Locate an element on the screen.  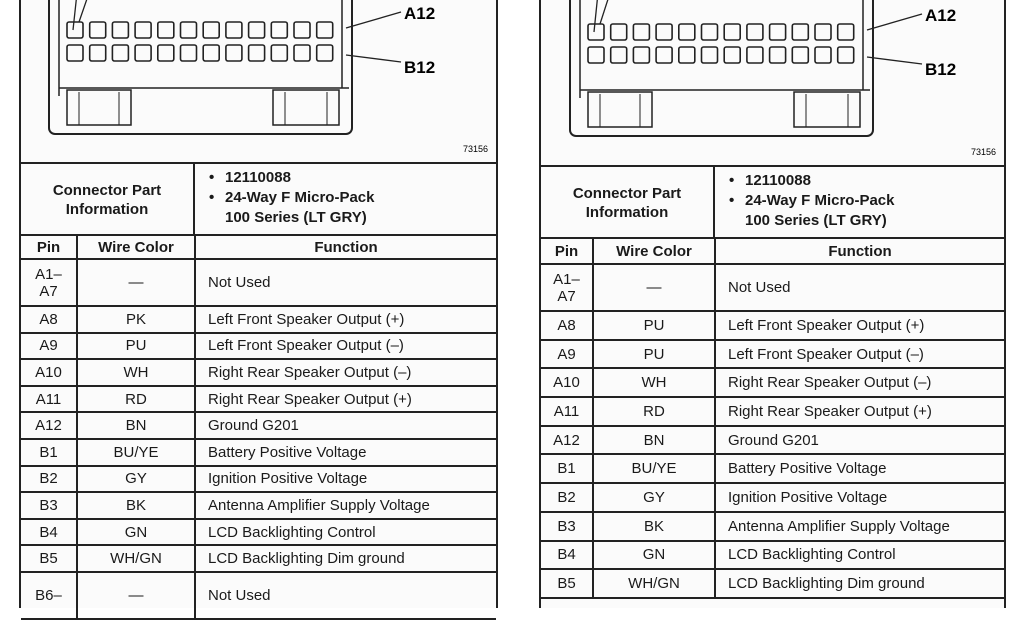
table-row: A10 WH Right Rear Speaker Output (–) is located at coordinates (258, 372).